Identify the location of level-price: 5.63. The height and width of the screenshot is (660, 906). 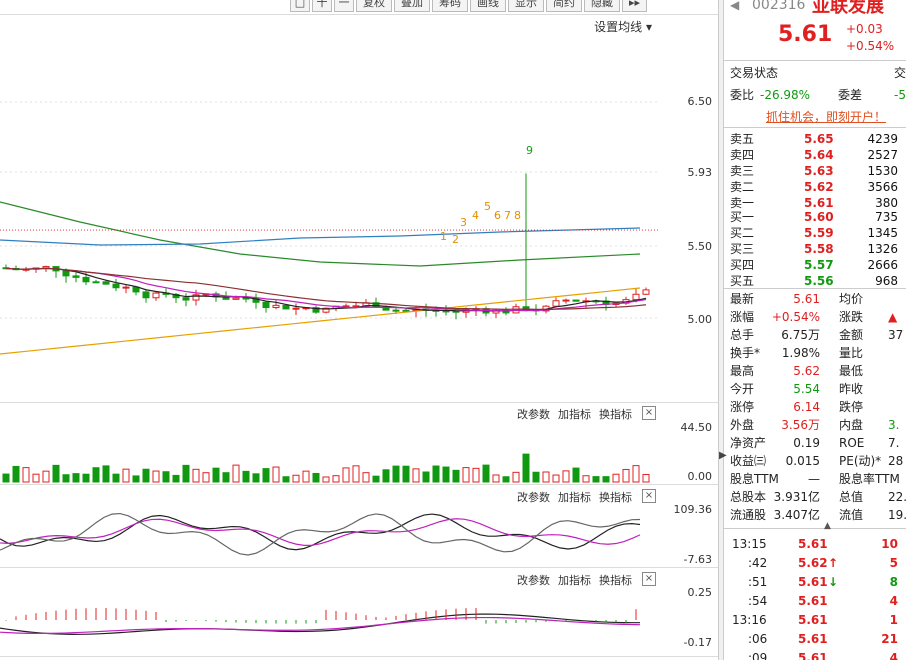
(819, 171).